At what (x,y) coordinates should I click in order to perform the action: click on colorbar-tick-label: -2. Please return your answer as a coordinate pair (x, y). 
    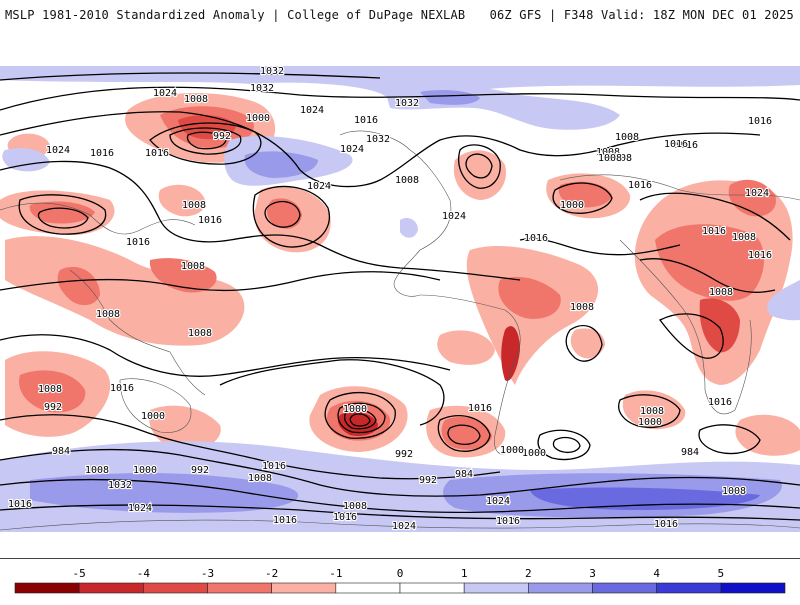
    Looking at the image, I should click on (271, 573).